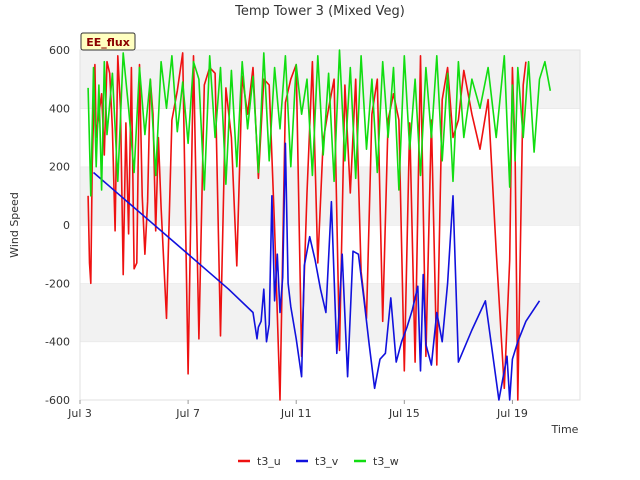  I want to click on badge: EE_flux, so click(108, 41).